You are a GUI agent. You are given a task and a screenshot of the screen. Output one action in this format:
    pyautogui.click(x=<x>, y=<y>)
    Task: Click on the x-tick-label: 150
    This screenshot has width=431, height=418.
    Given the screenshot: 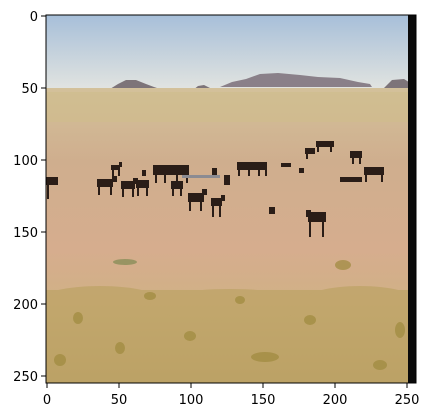 What is the action you would take?
    pyautogui.click(x=263, y=400)
    